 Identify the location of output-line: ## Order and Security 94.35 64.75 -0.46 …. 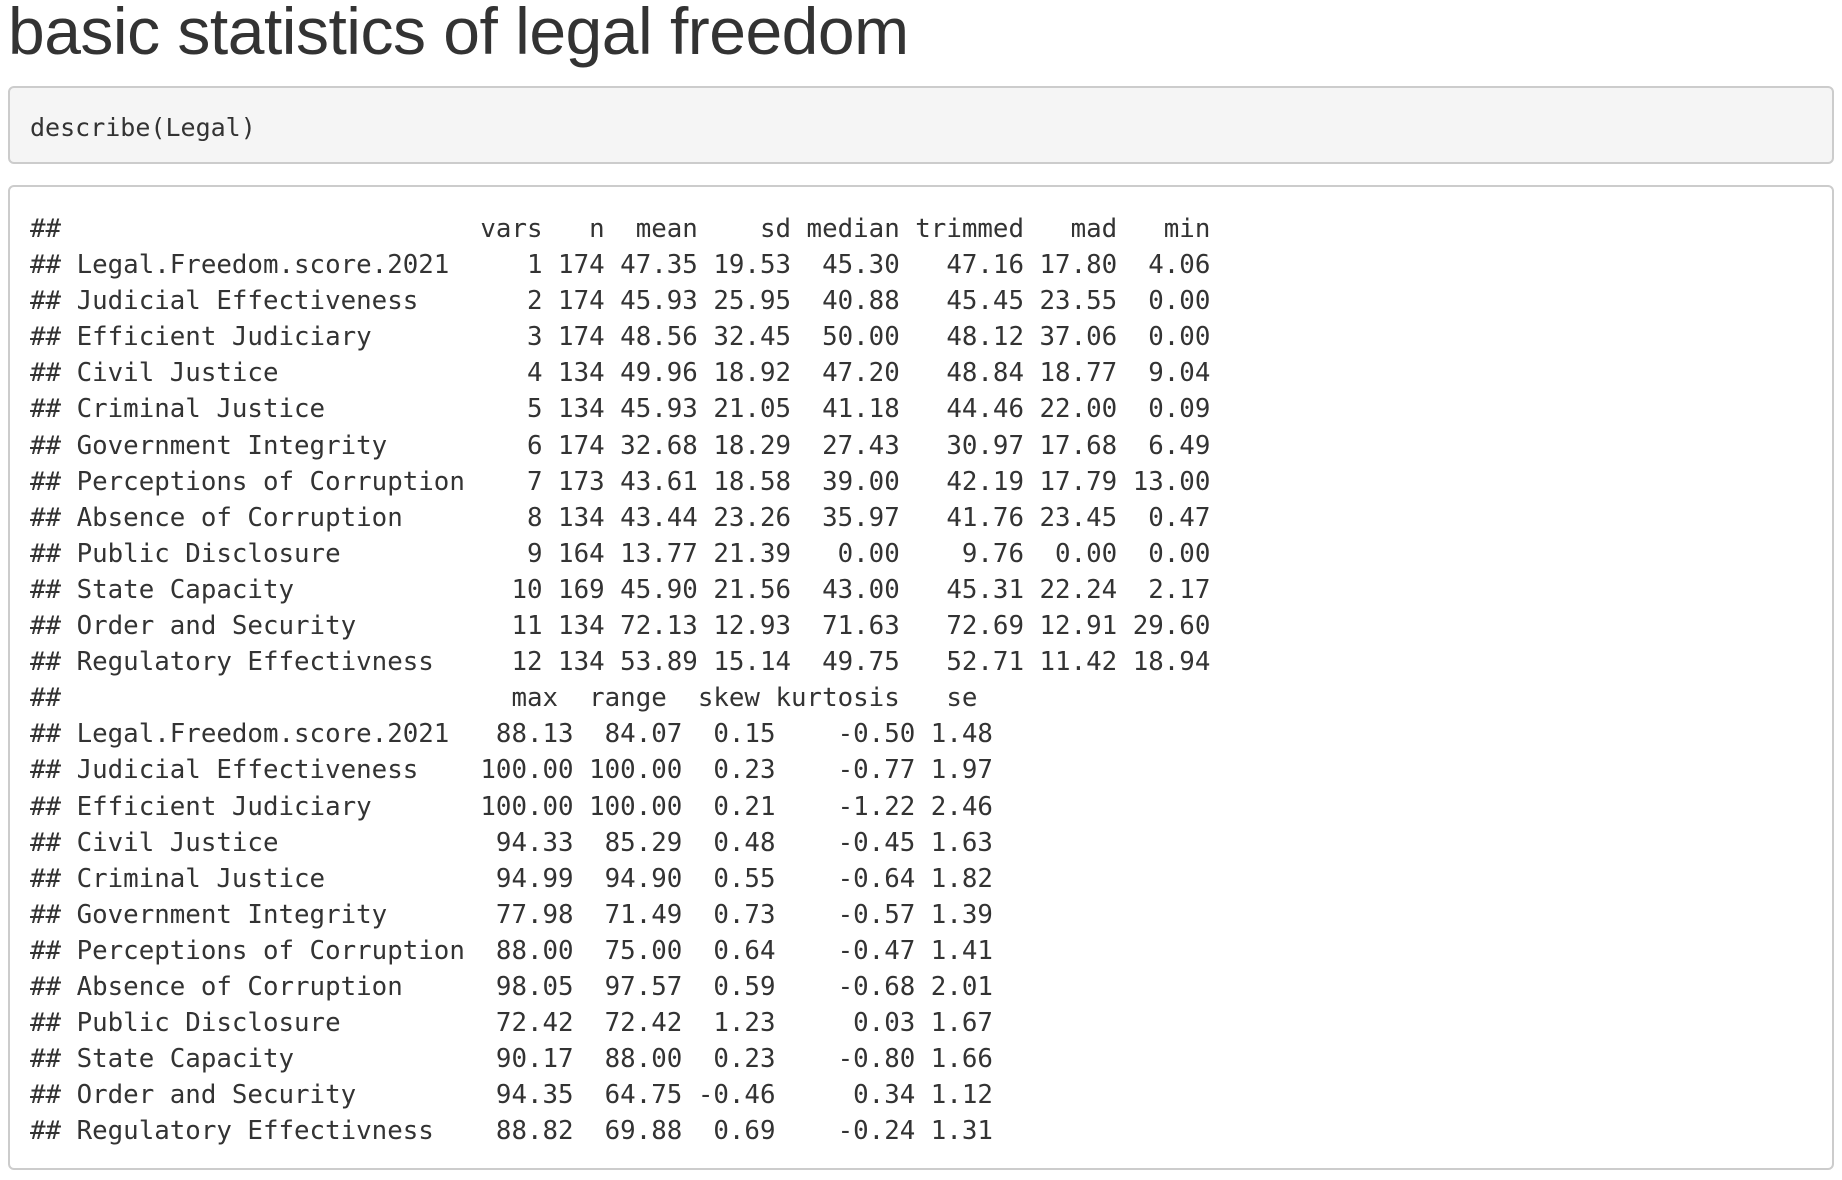
(511, 1095).